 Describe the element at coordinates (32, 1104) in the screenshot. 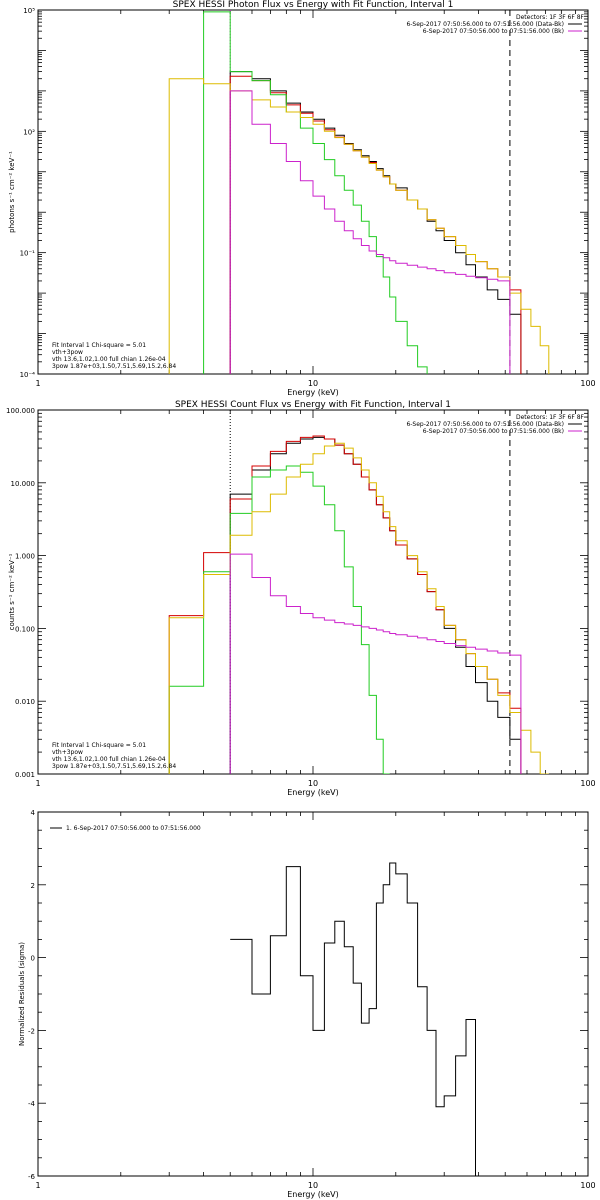

I see `y-tick-label: -4` at that location.